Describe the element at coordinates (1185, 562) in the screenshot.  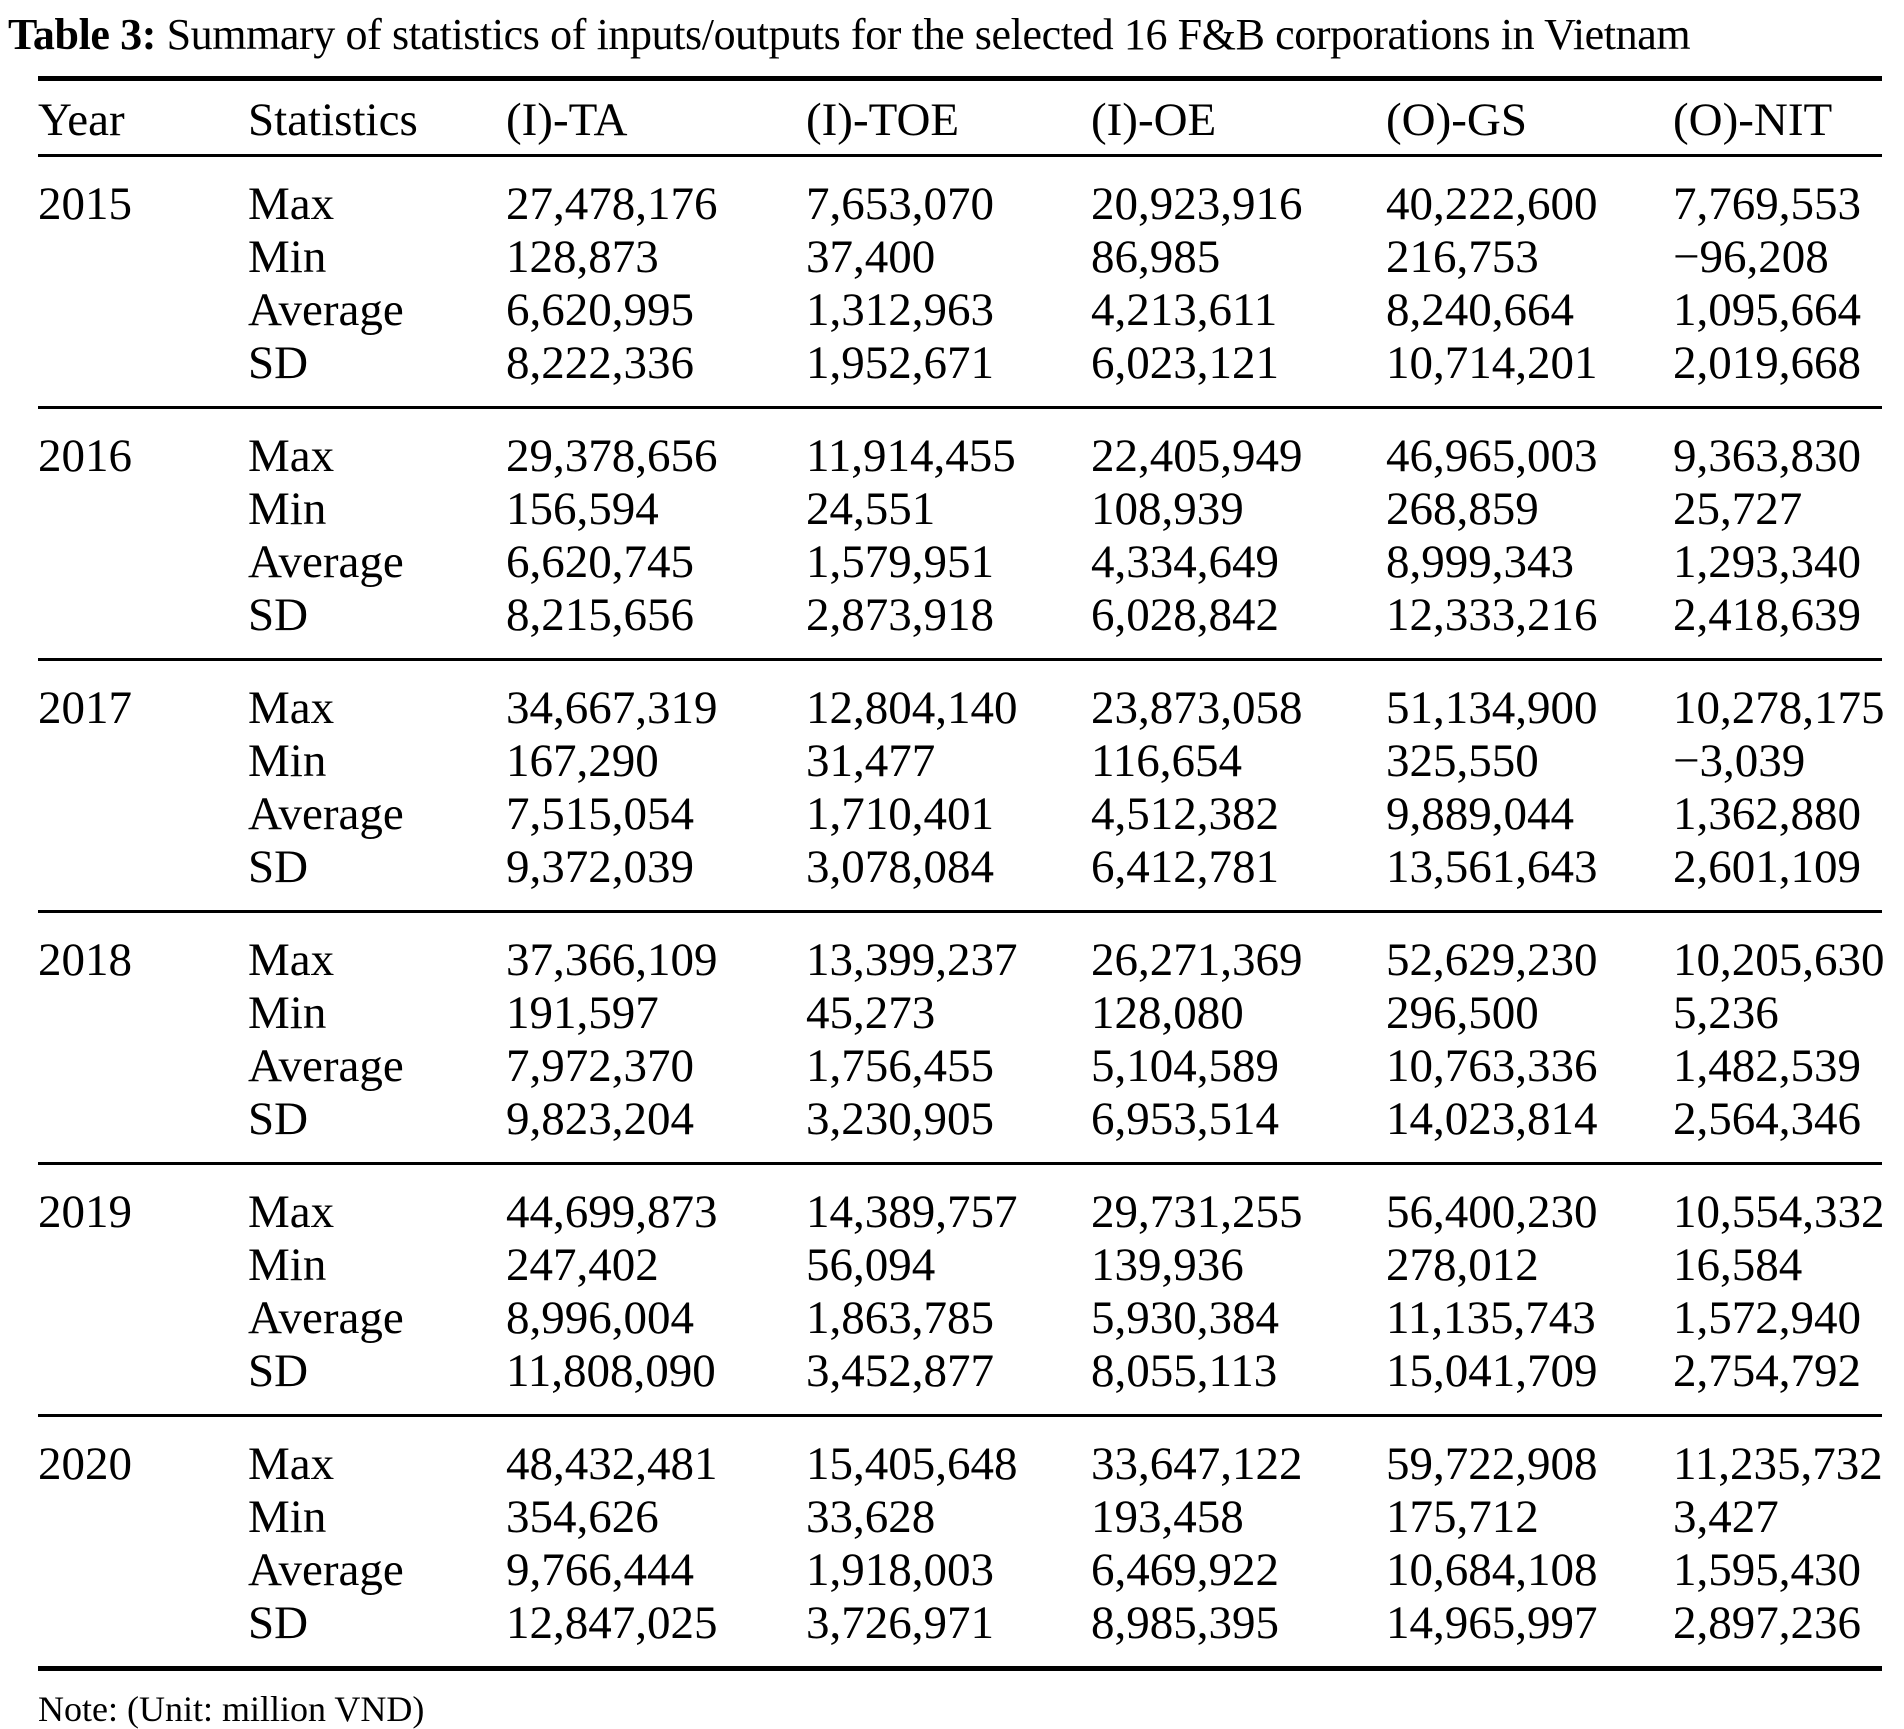
I see `value-cell: 4,334,649` at that location.